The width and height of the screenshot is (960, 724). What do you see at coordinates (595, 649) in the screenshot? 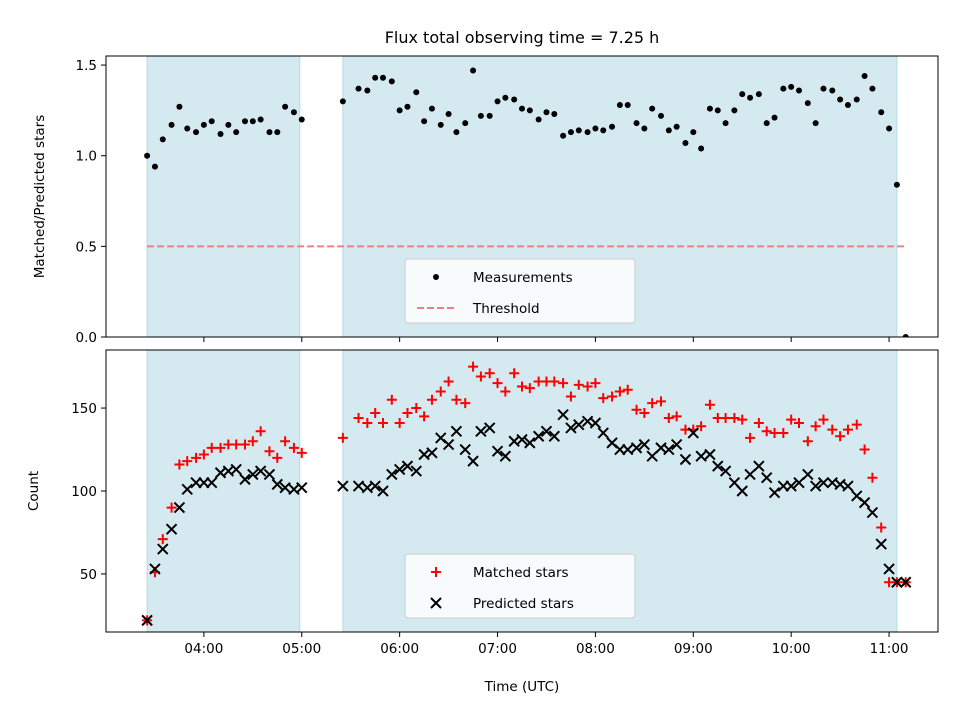
I see `x-tick-label: 08:00` at bounding box center [595, 649].